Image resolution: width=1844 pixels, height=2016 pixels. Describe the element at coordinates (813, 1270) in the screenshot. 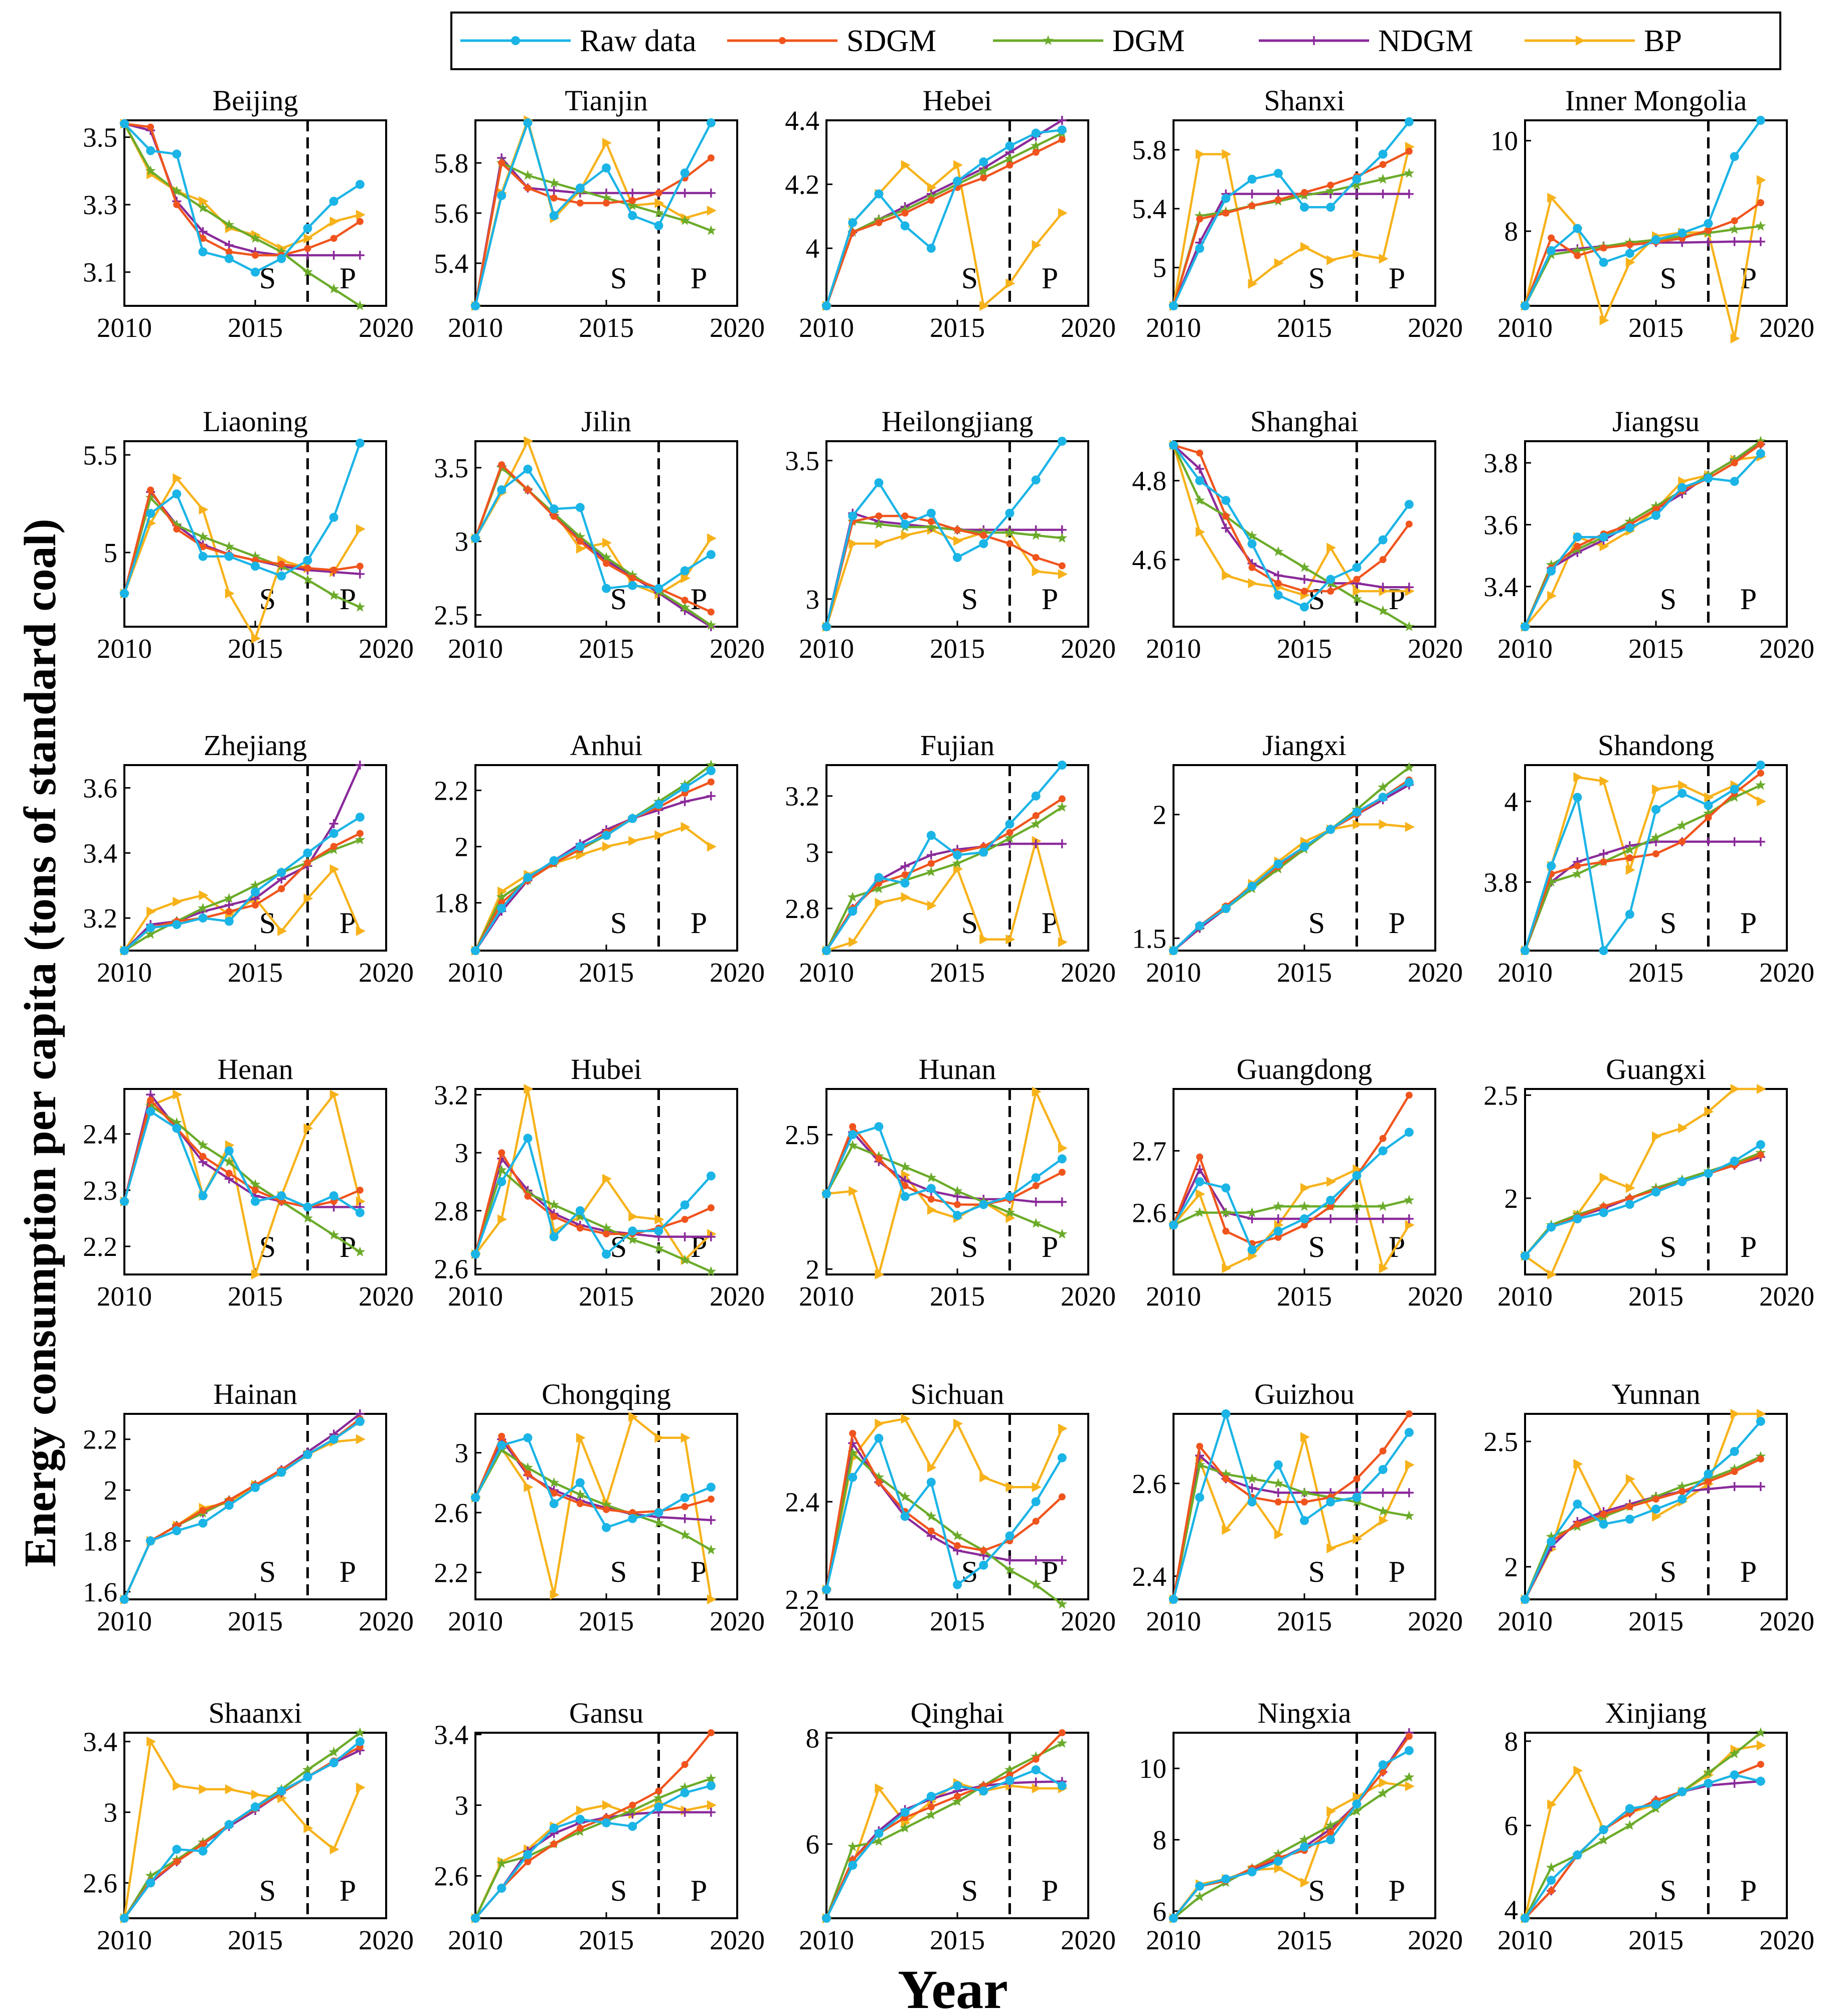

I see `y-tick-label: 2` at that location.